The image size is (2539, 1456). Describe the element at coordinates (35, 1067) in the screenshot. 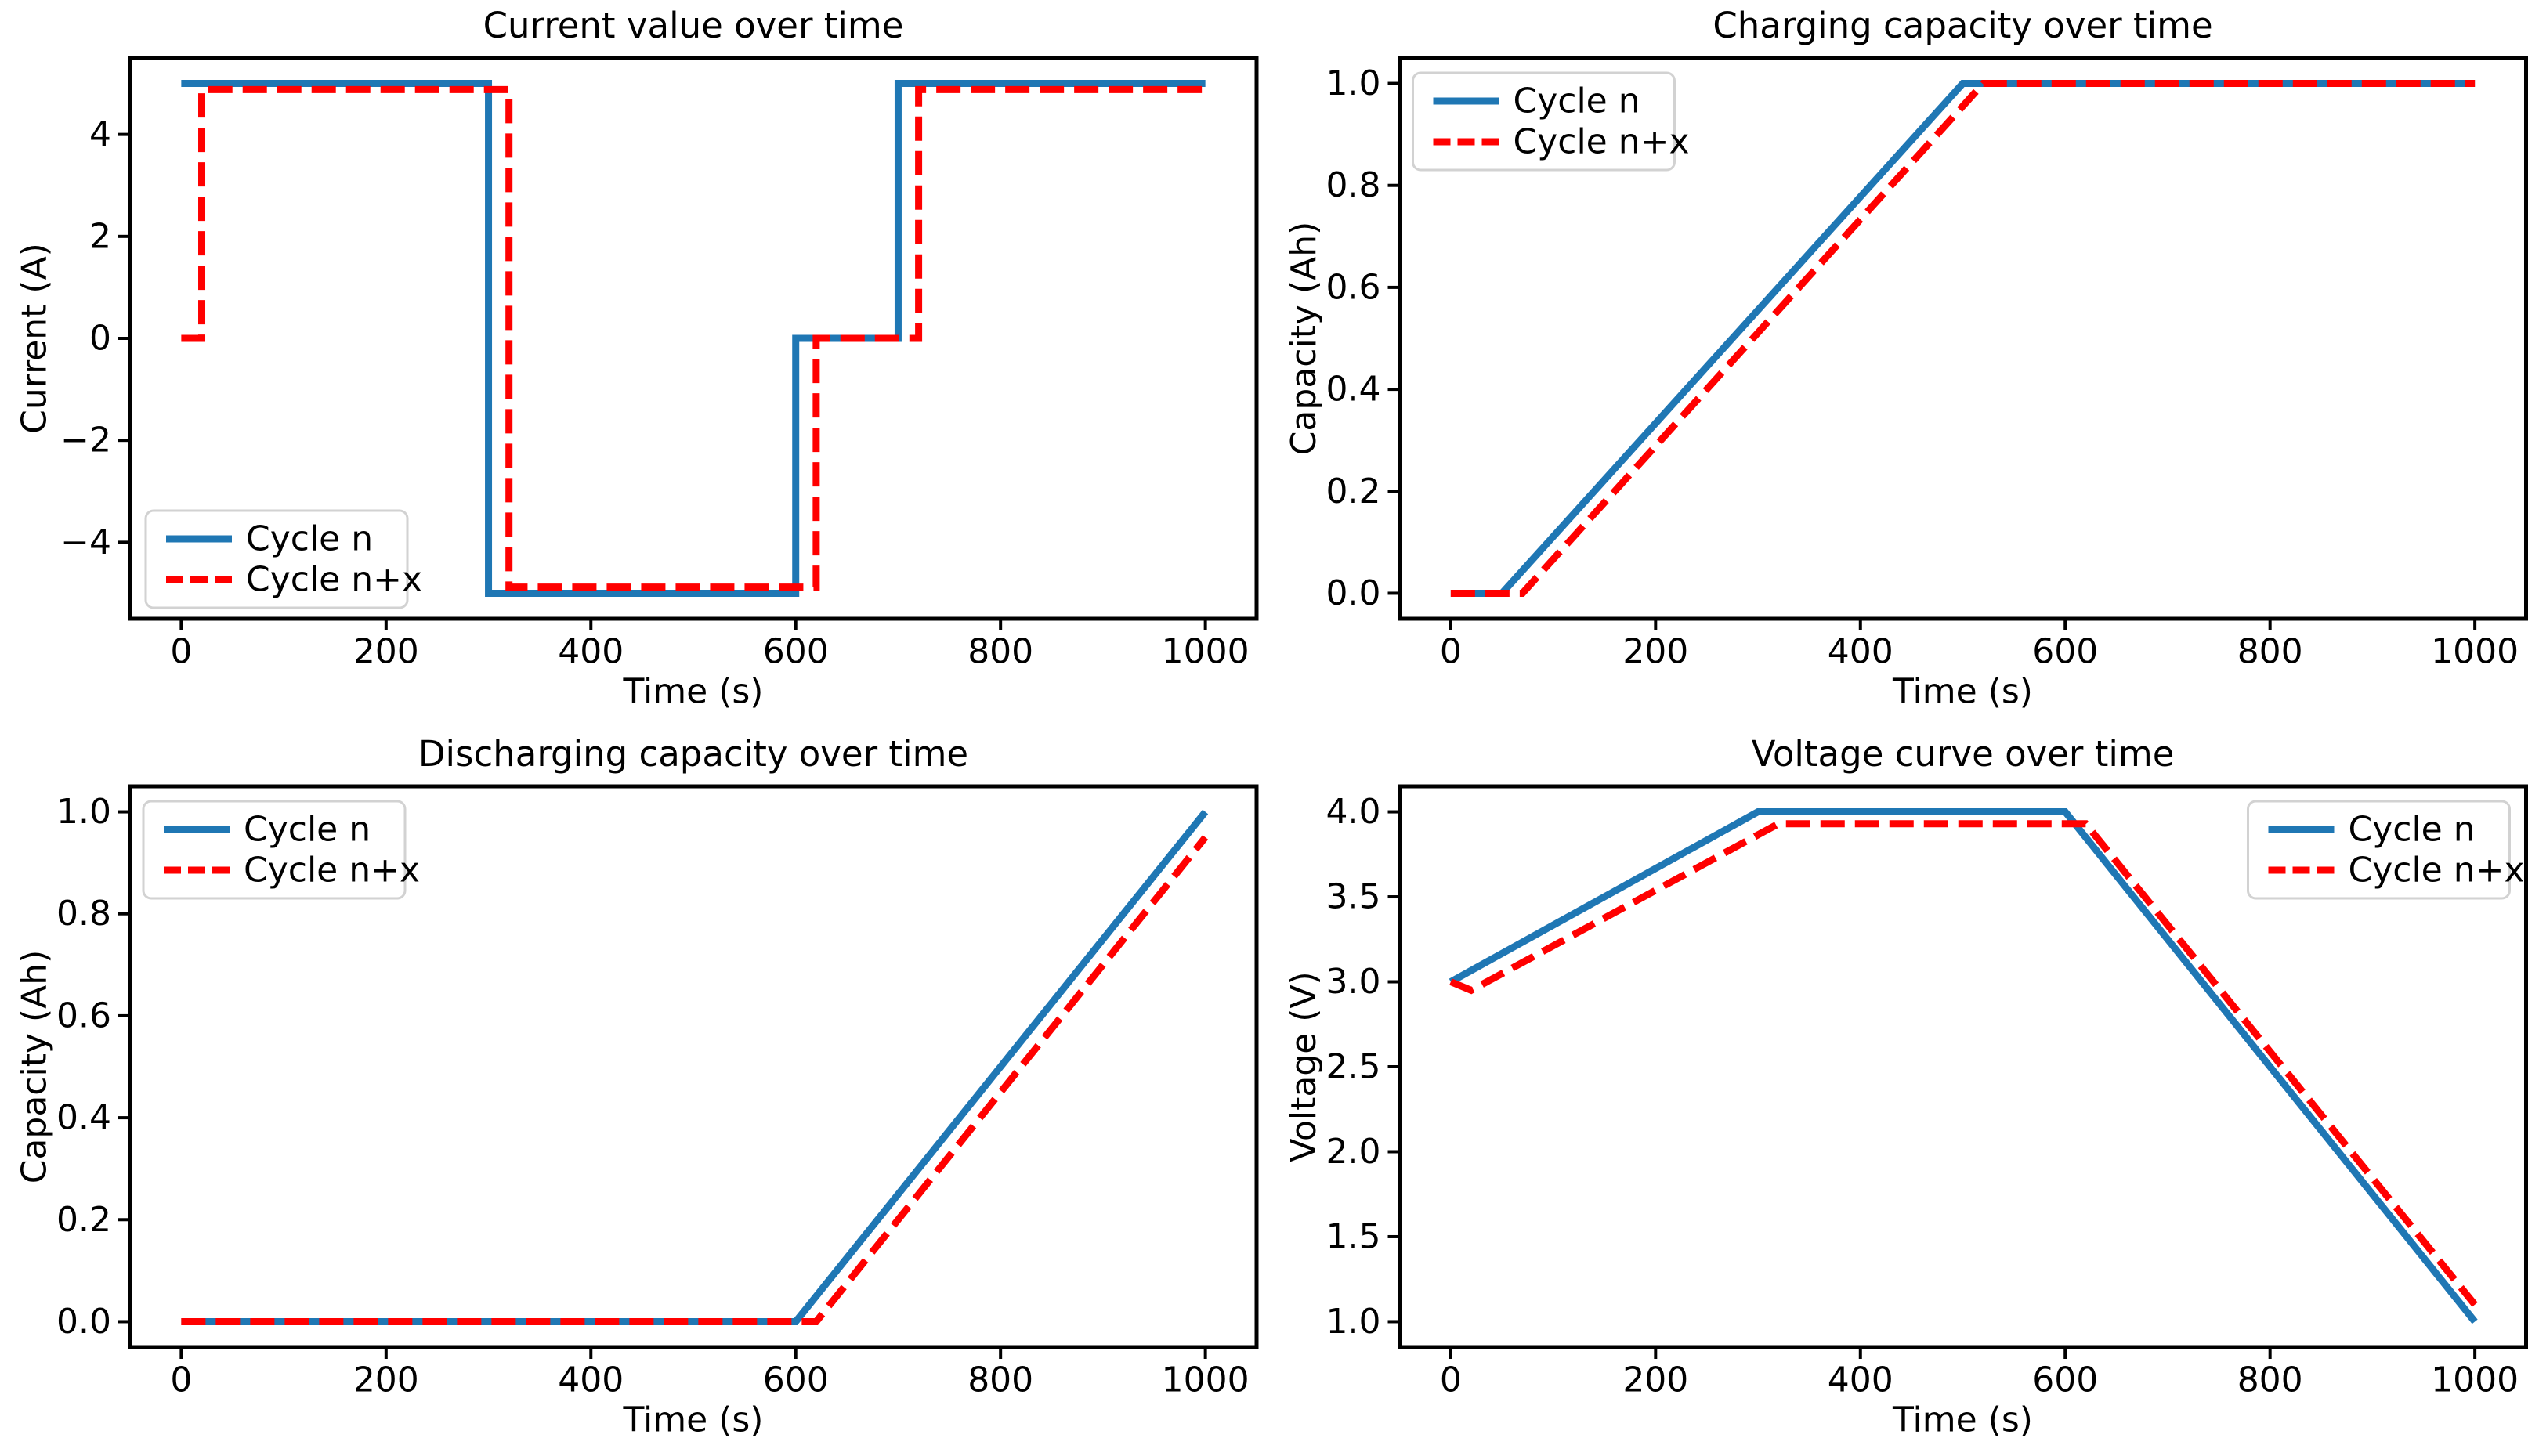

I see `discharging-capacity-ylabel: Capacity (Ah)` at that location.